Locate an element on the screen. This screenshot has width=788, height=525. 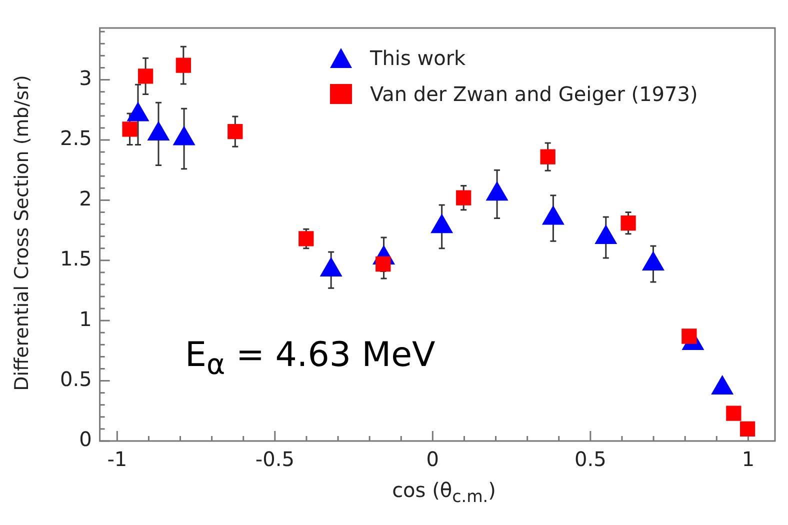
y-tick-label: 1 is located at coordinates (85, 318).